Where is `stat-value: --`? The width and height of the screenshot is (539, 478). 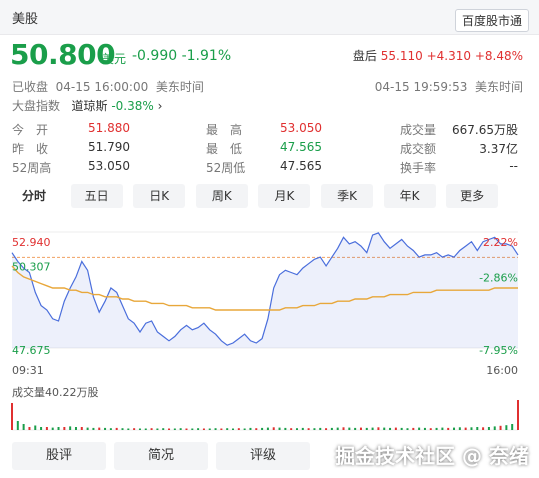 stat-value: -- is located at coordinates (513, 166).